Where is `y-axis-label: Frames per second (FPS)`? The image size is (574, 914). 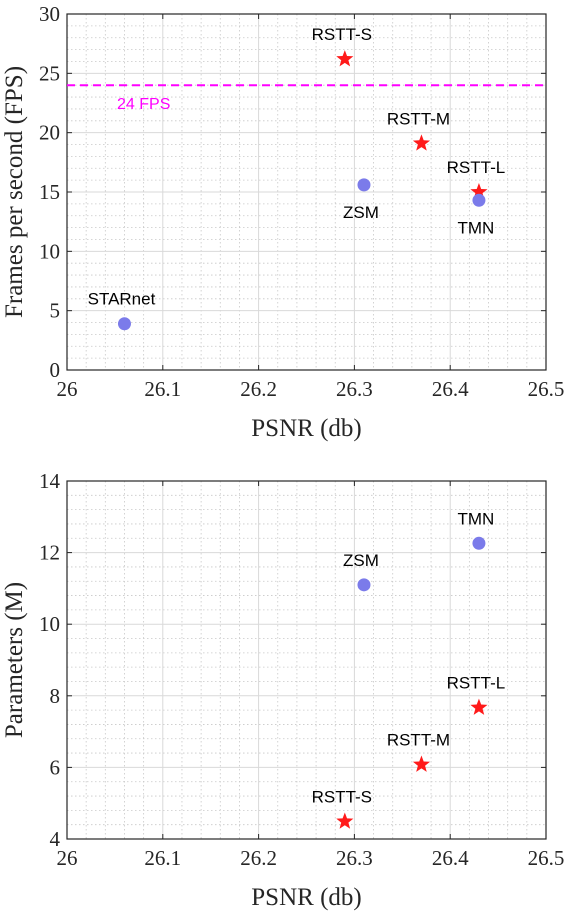 y-axis-label: Frames per second (FPS) is located at coordinates (14, 192).